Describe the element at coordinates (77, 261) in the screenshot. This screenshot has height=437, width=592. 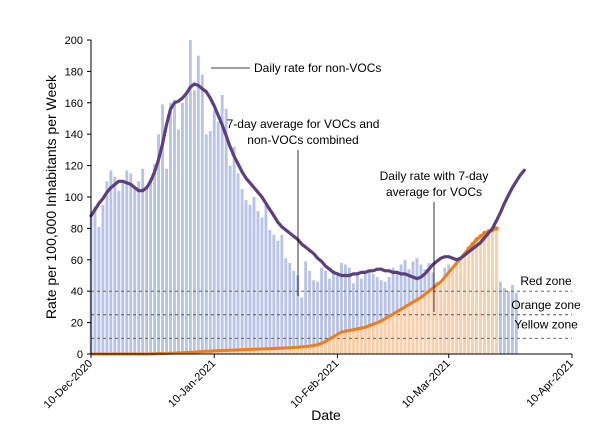
I see `y-tick-label: 60` at that location.